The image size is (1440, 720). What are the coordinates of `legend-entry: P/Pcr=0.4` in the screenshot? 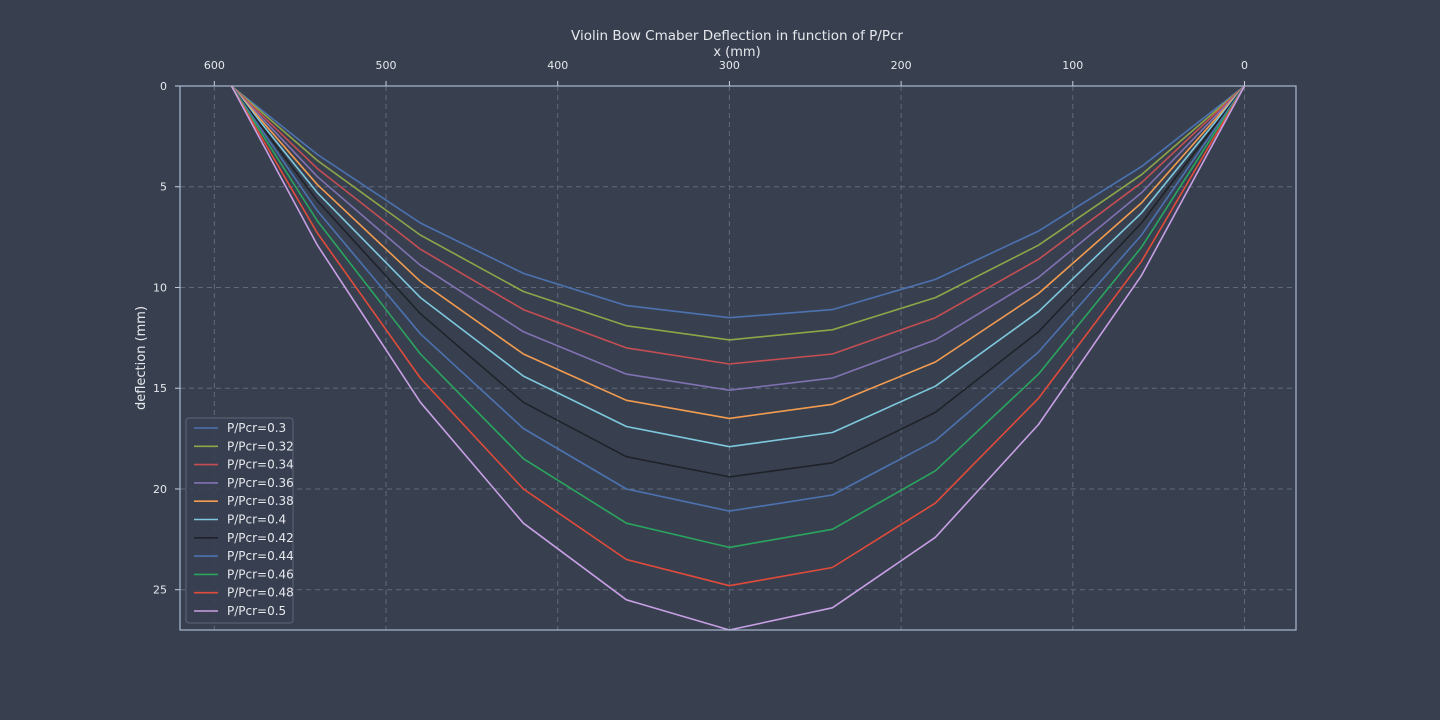 It's located at (256, 520).